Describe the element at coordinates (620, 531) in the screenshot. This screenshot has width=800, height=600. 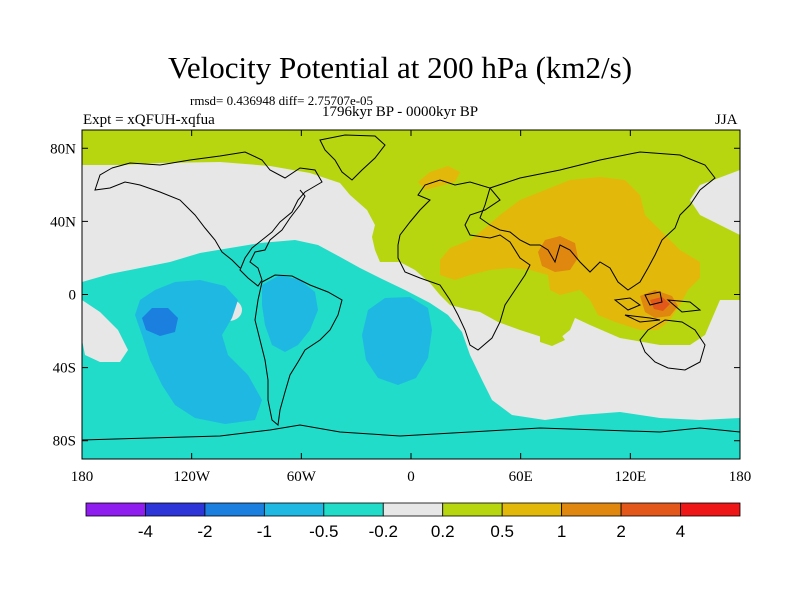
I see `colorbar-label: 2` at that location.